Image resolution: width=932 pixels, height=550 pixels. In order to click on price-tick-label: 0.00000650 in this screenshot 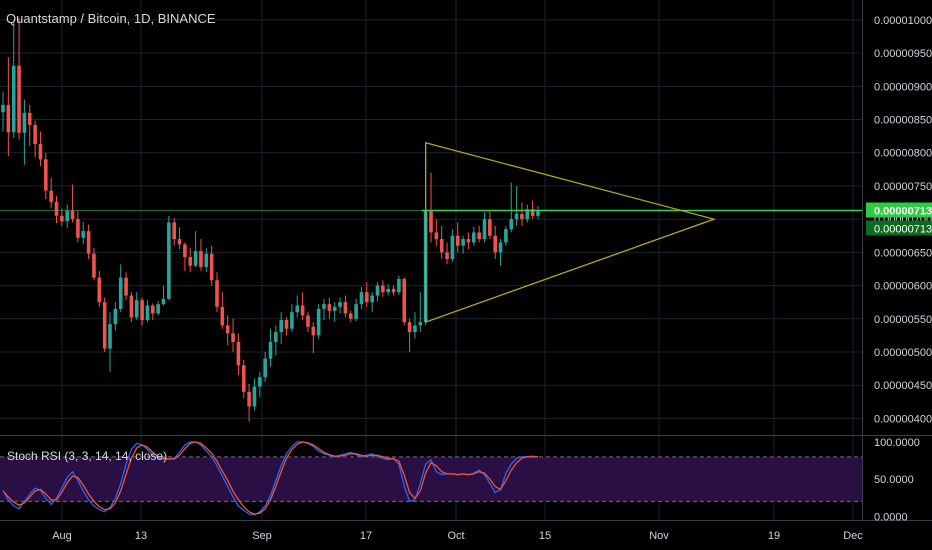, I will do `click(903, 253)`.